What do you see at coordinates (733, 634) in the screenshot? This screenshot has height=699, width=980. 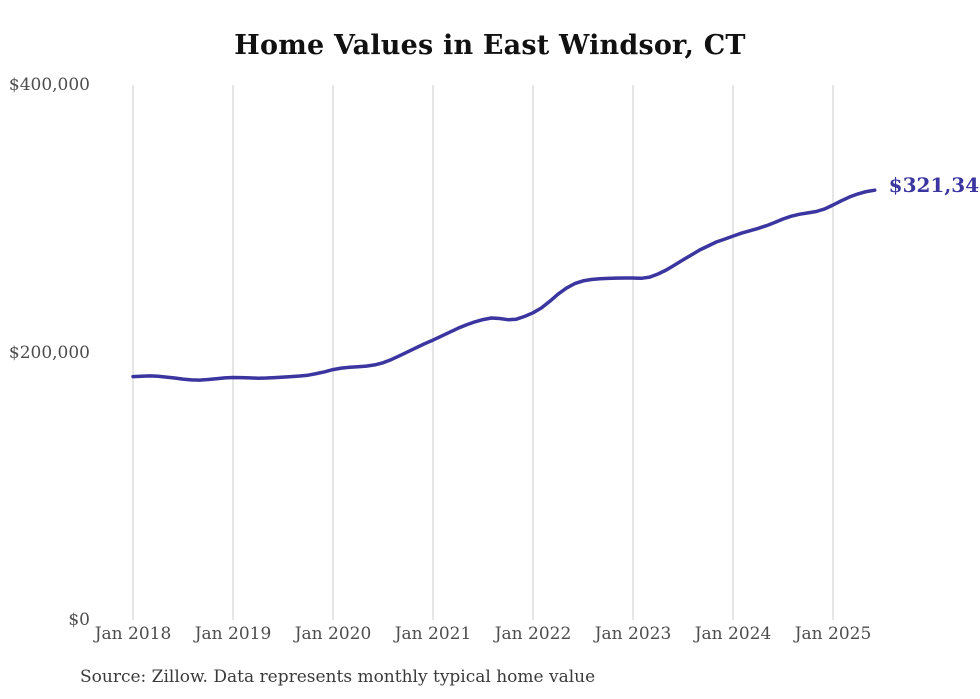 I see `x-tick-label: Jan 2024` at bounding box center [733, 634].